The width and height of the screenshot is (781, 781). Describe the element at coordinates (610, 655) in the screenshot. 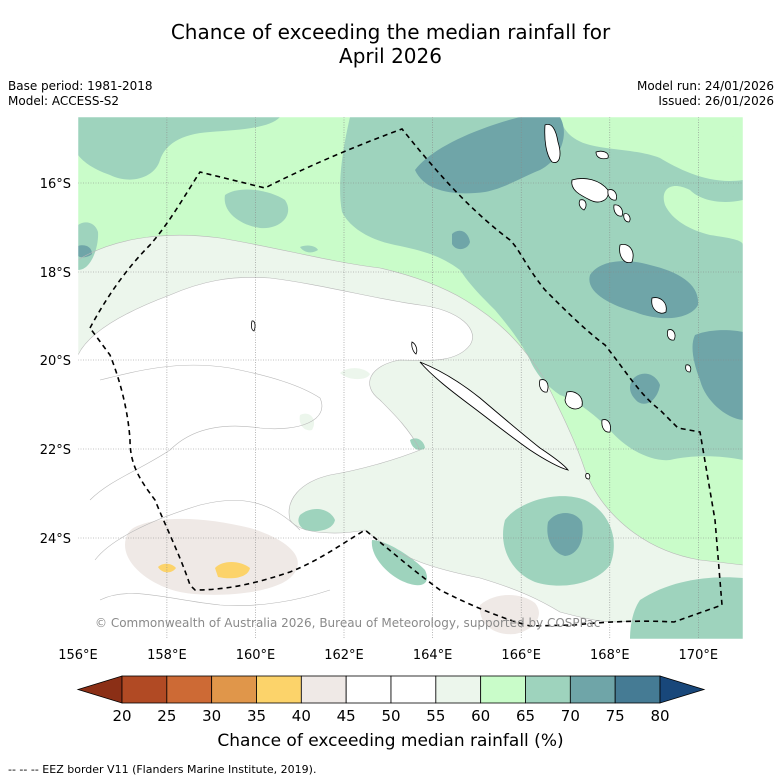

I see `lon-tick: 168°E` at that location.